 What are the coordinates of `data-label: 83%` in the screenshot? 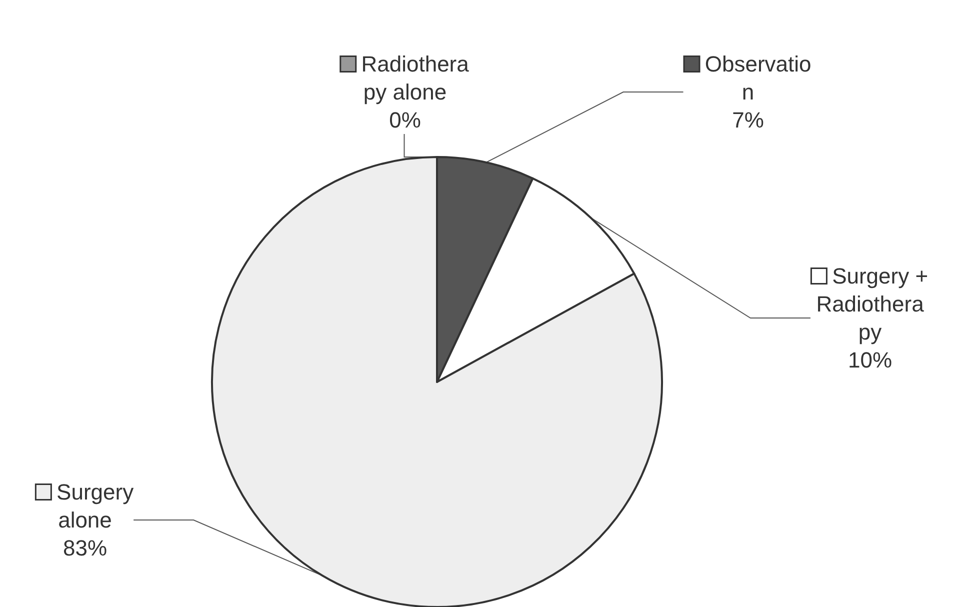 It's located at (85, 548).